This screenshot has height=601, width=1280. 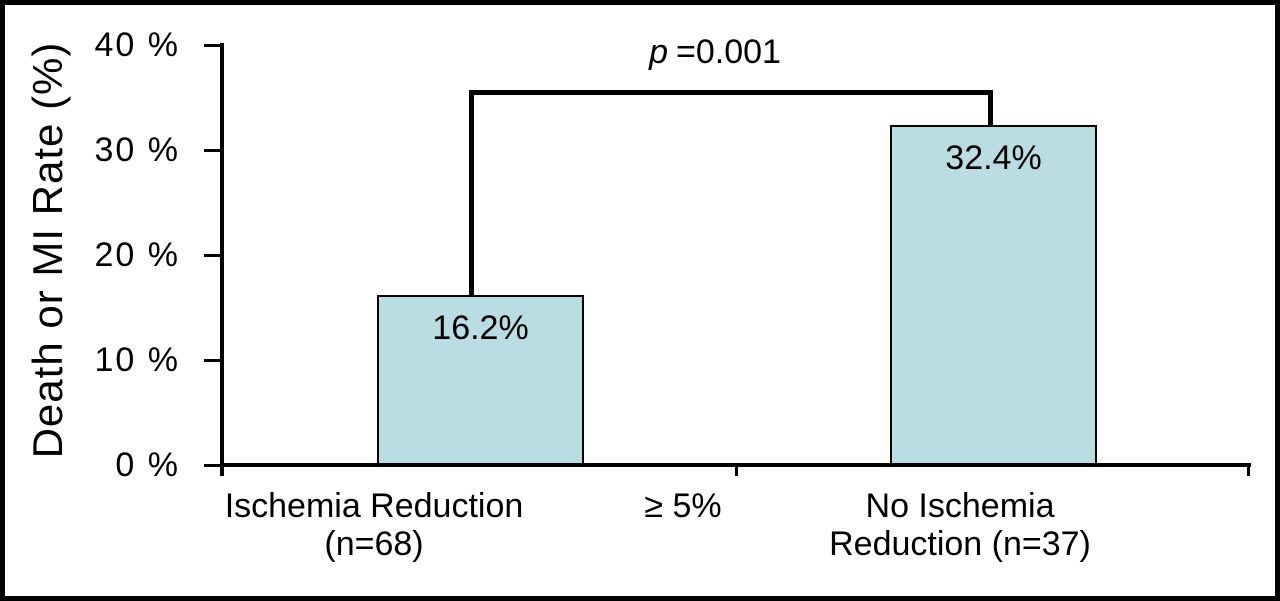 I want to click on y-tick-label-20: 20 %, so click(x=137, y=255).